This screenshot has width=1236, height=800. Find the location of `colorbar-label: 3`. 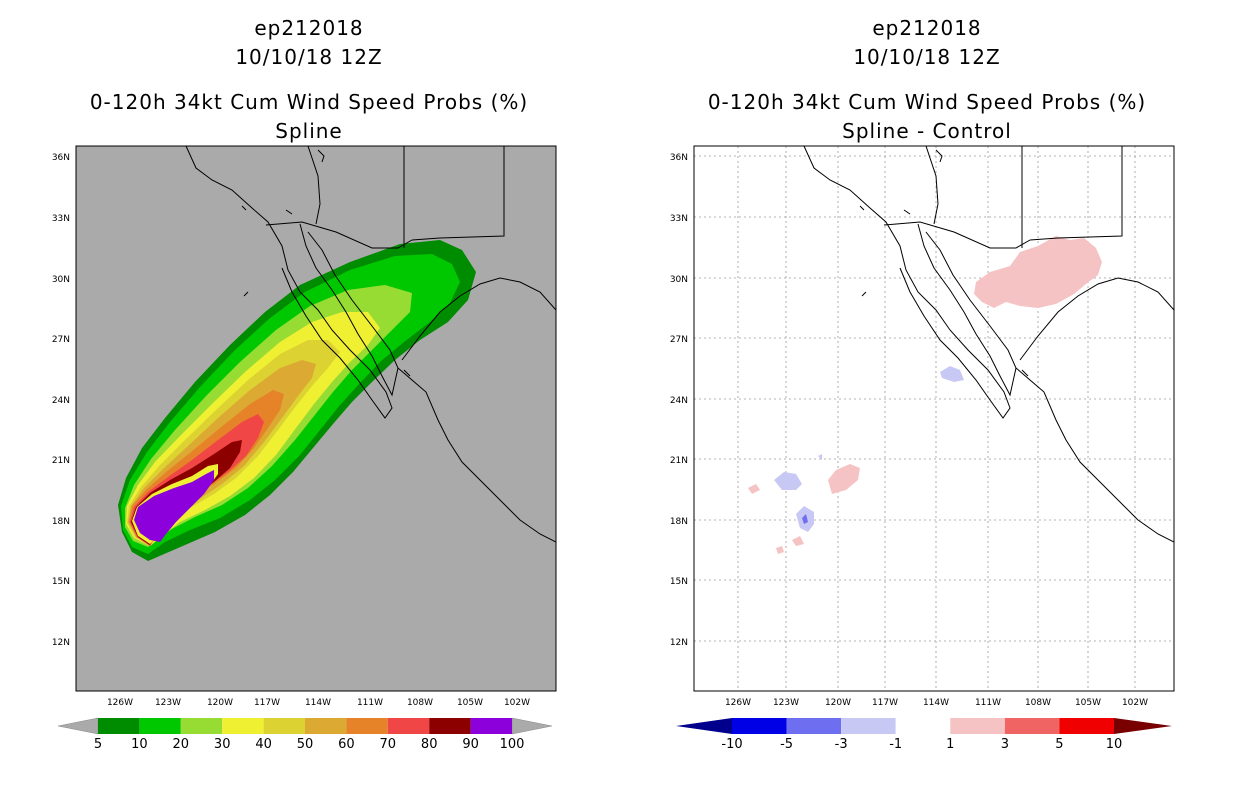

colorbar-label: 3 is located at coordinates (1005, 744).